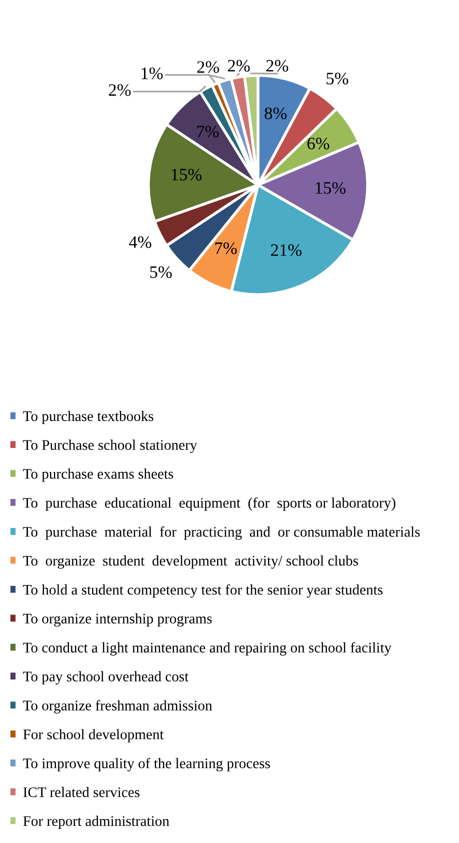 The height and width of the screenshot is (843, 459). I want to click on legend-label: ICT related services, so click(81, 792).